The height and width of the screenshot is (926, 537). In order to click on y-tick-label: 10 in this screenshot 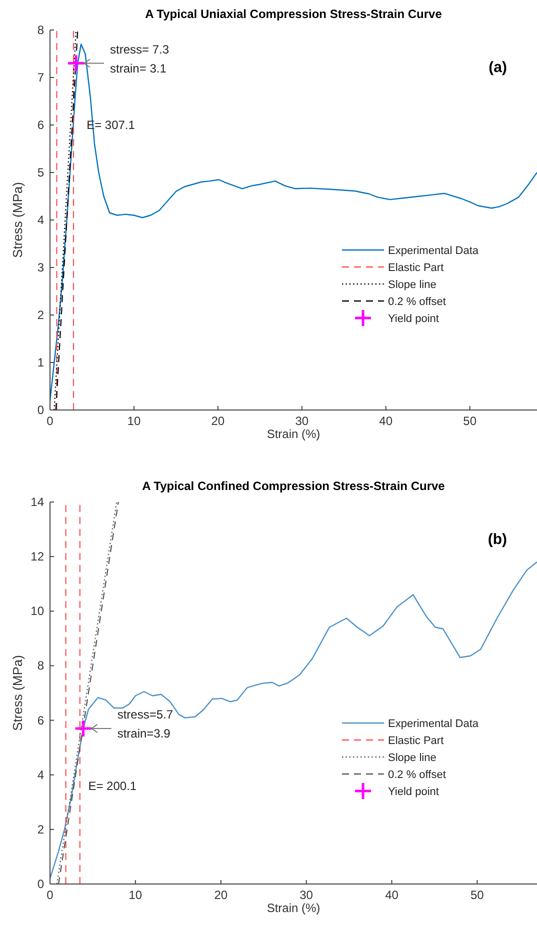, I will do `click(37, 611)`.